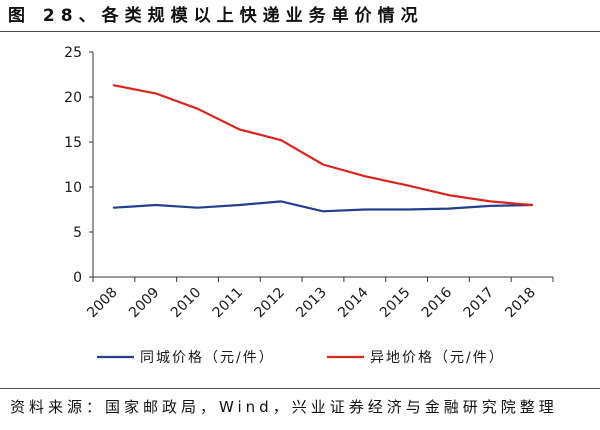 This screenshot has height=430, width=600. I want to click on x-tick-label: 2016, so click(437, 302).